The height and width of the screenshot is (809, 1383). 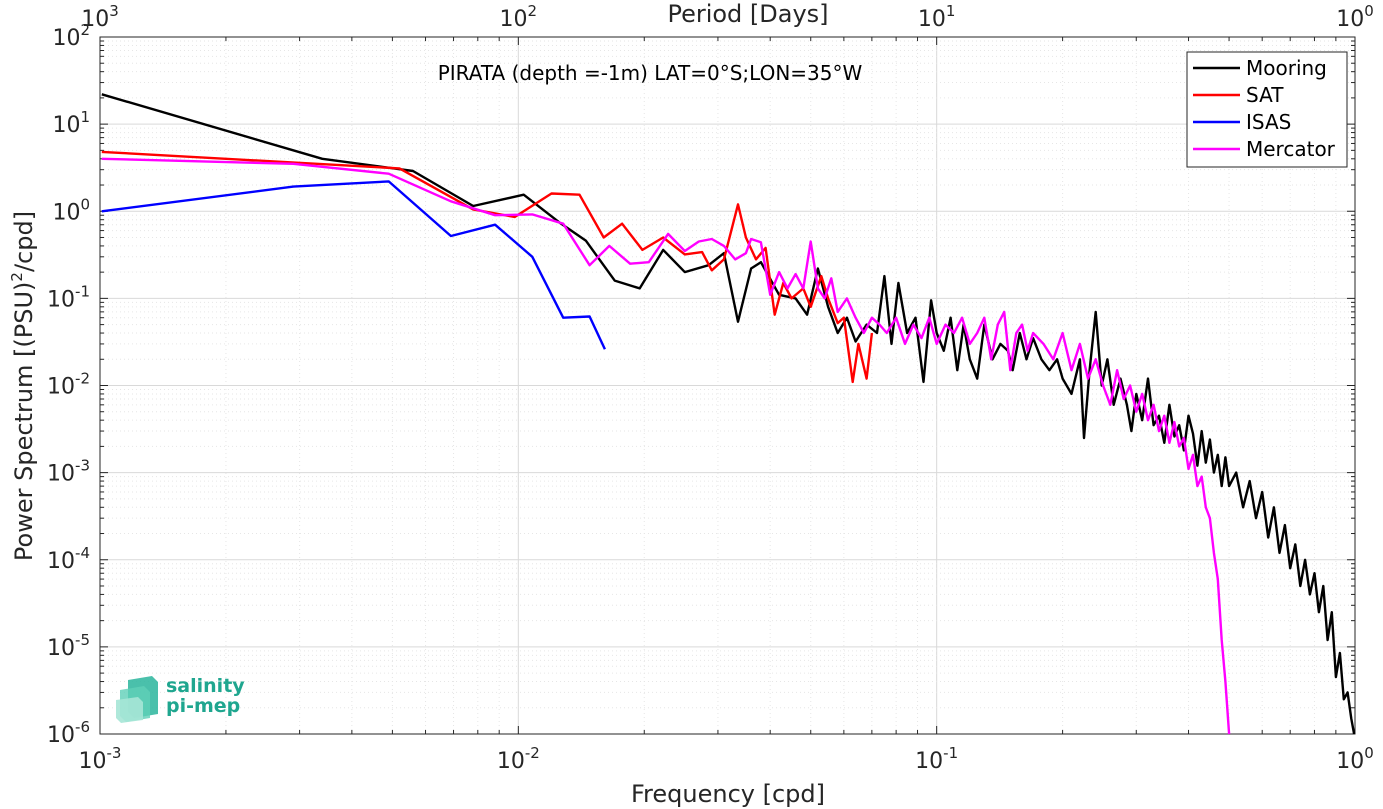 What do you see at coordinates (1355, 17) in the screenshot?
I see `top-tick-label: 10⁰` at bounding box center [1355, 17].